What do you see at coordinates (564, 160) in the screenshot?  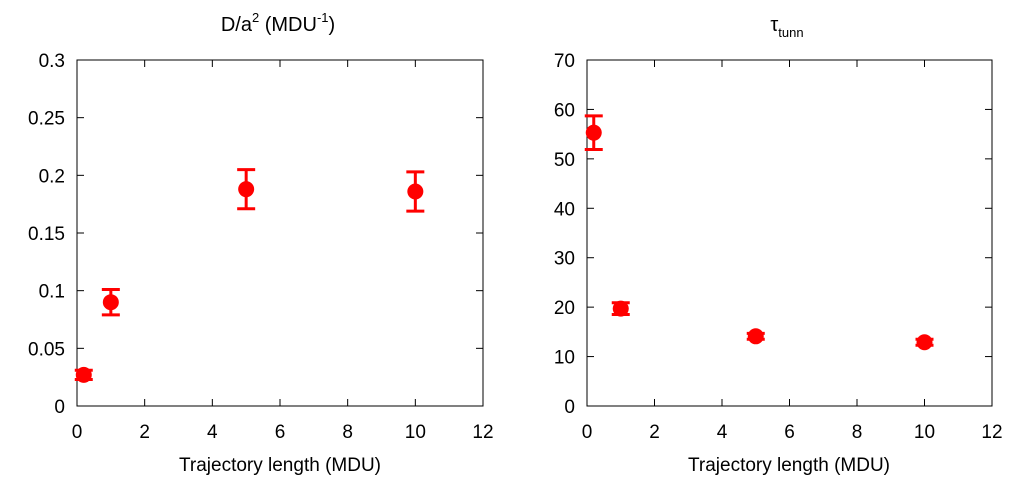 I see `y-tick-label: 50` at bounding box center [564, 160].